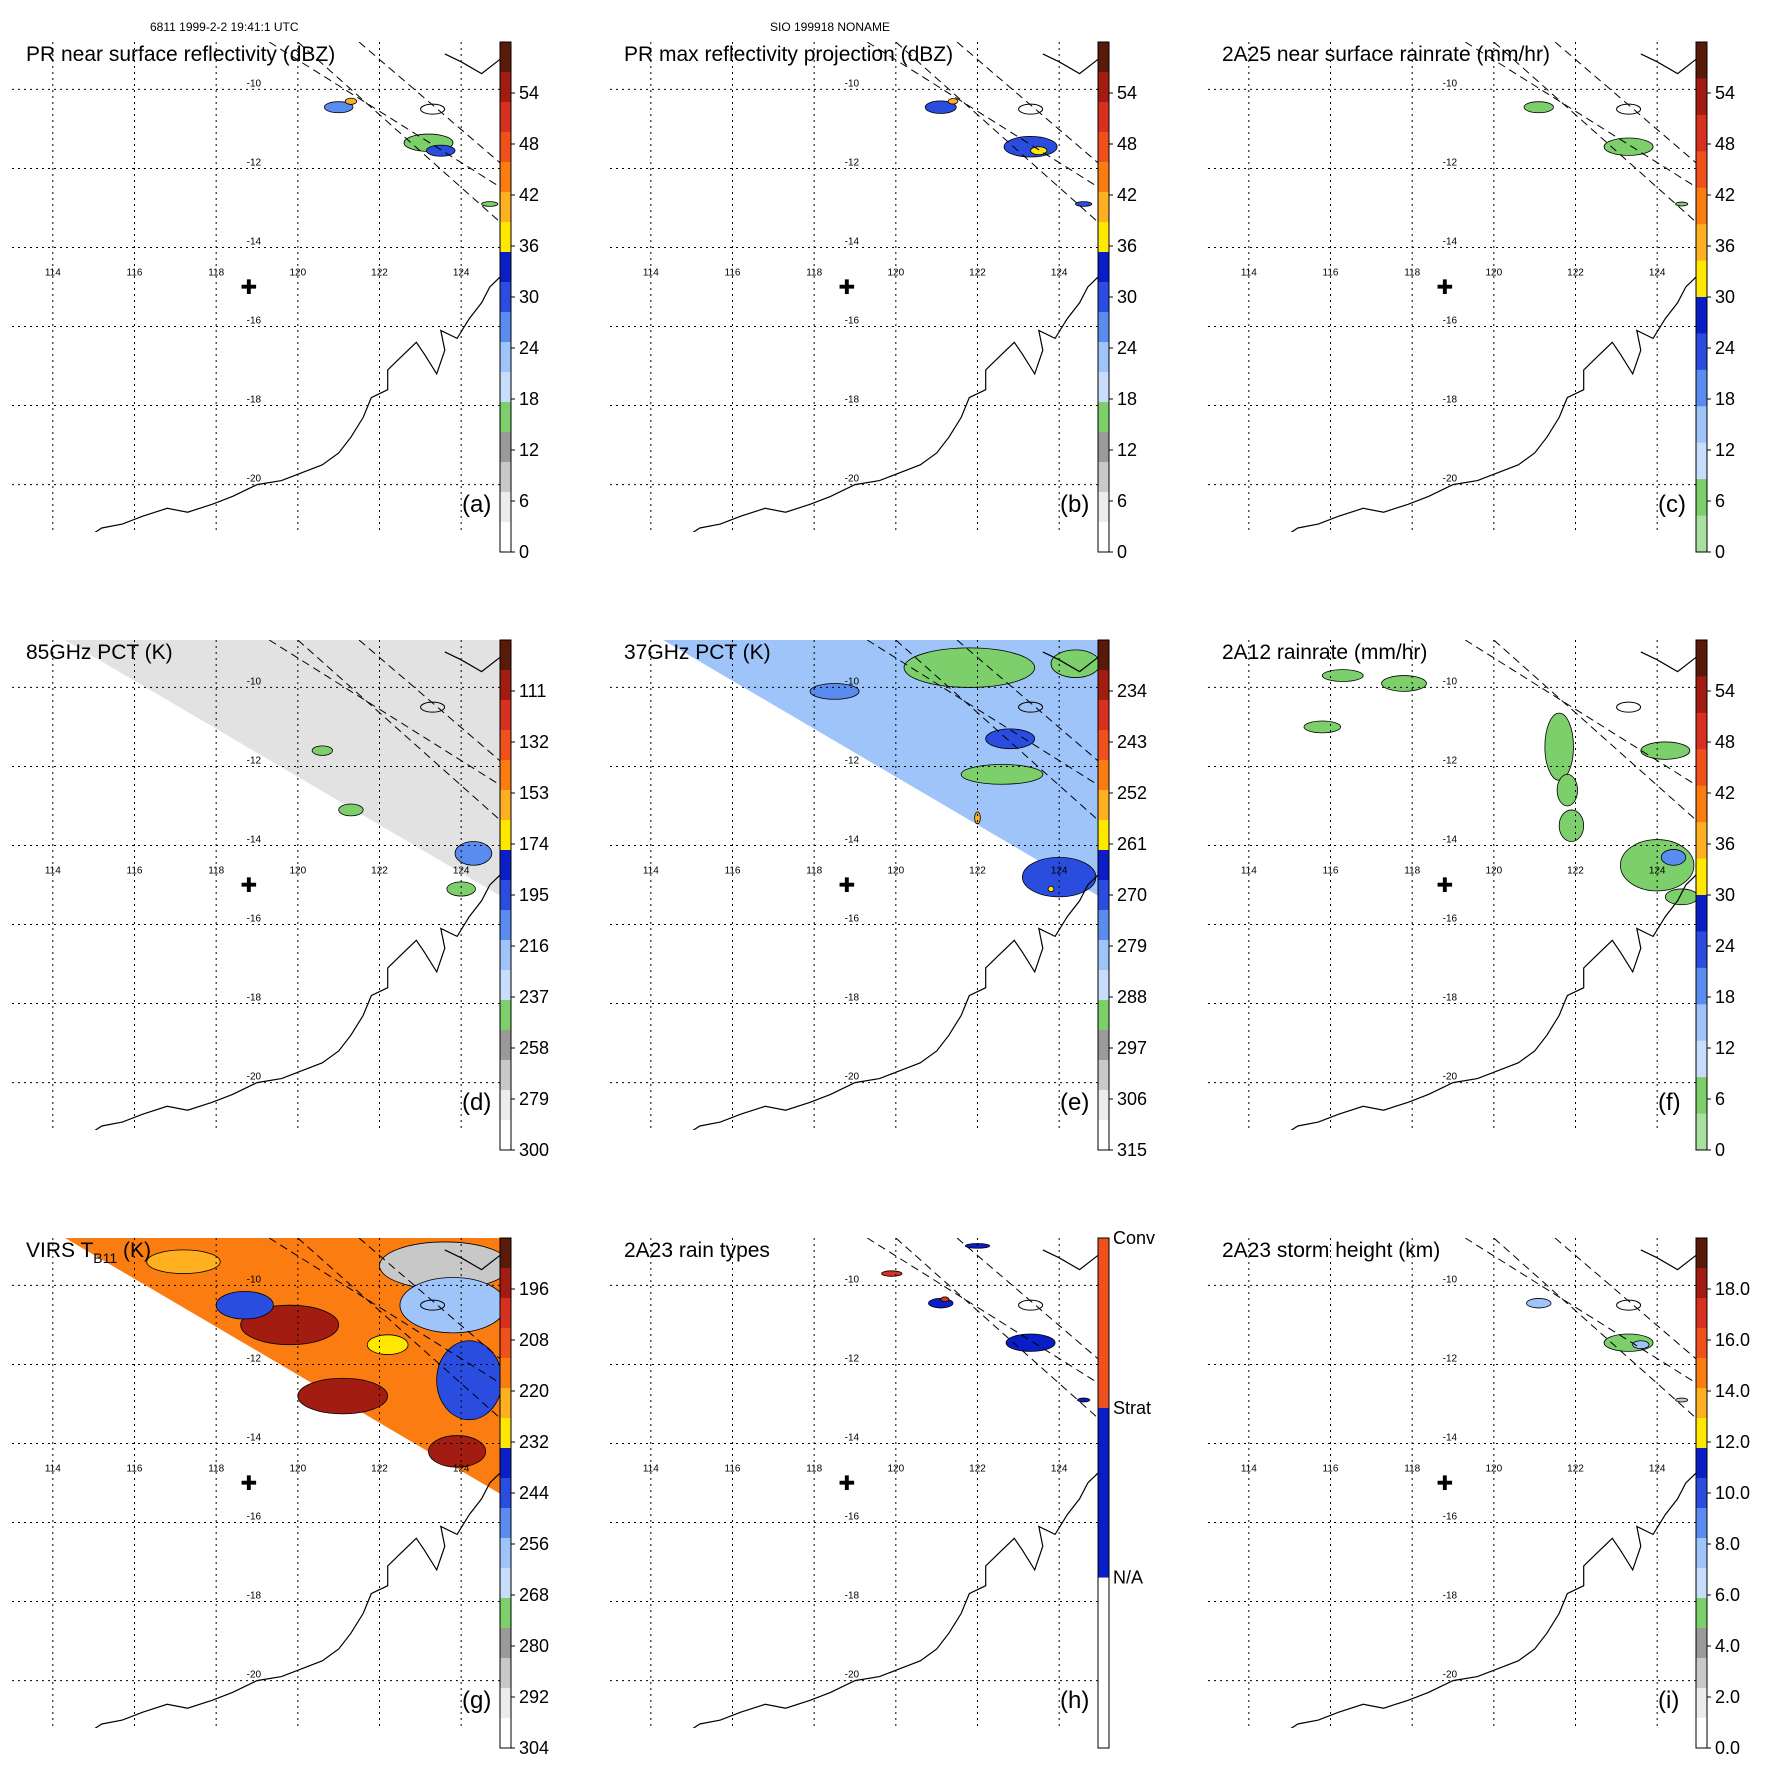  What do you see at coordinates (1732, 1493) in the screenshot?
I see `colorbar-tick: 10.0` at bounding box center [1732, 1493].